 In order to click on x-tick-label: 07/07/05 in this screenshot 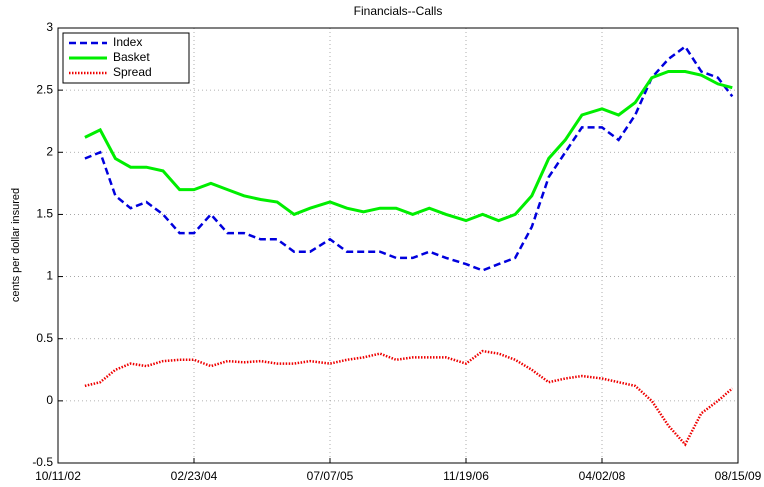, I will do `click(330, 476)`.